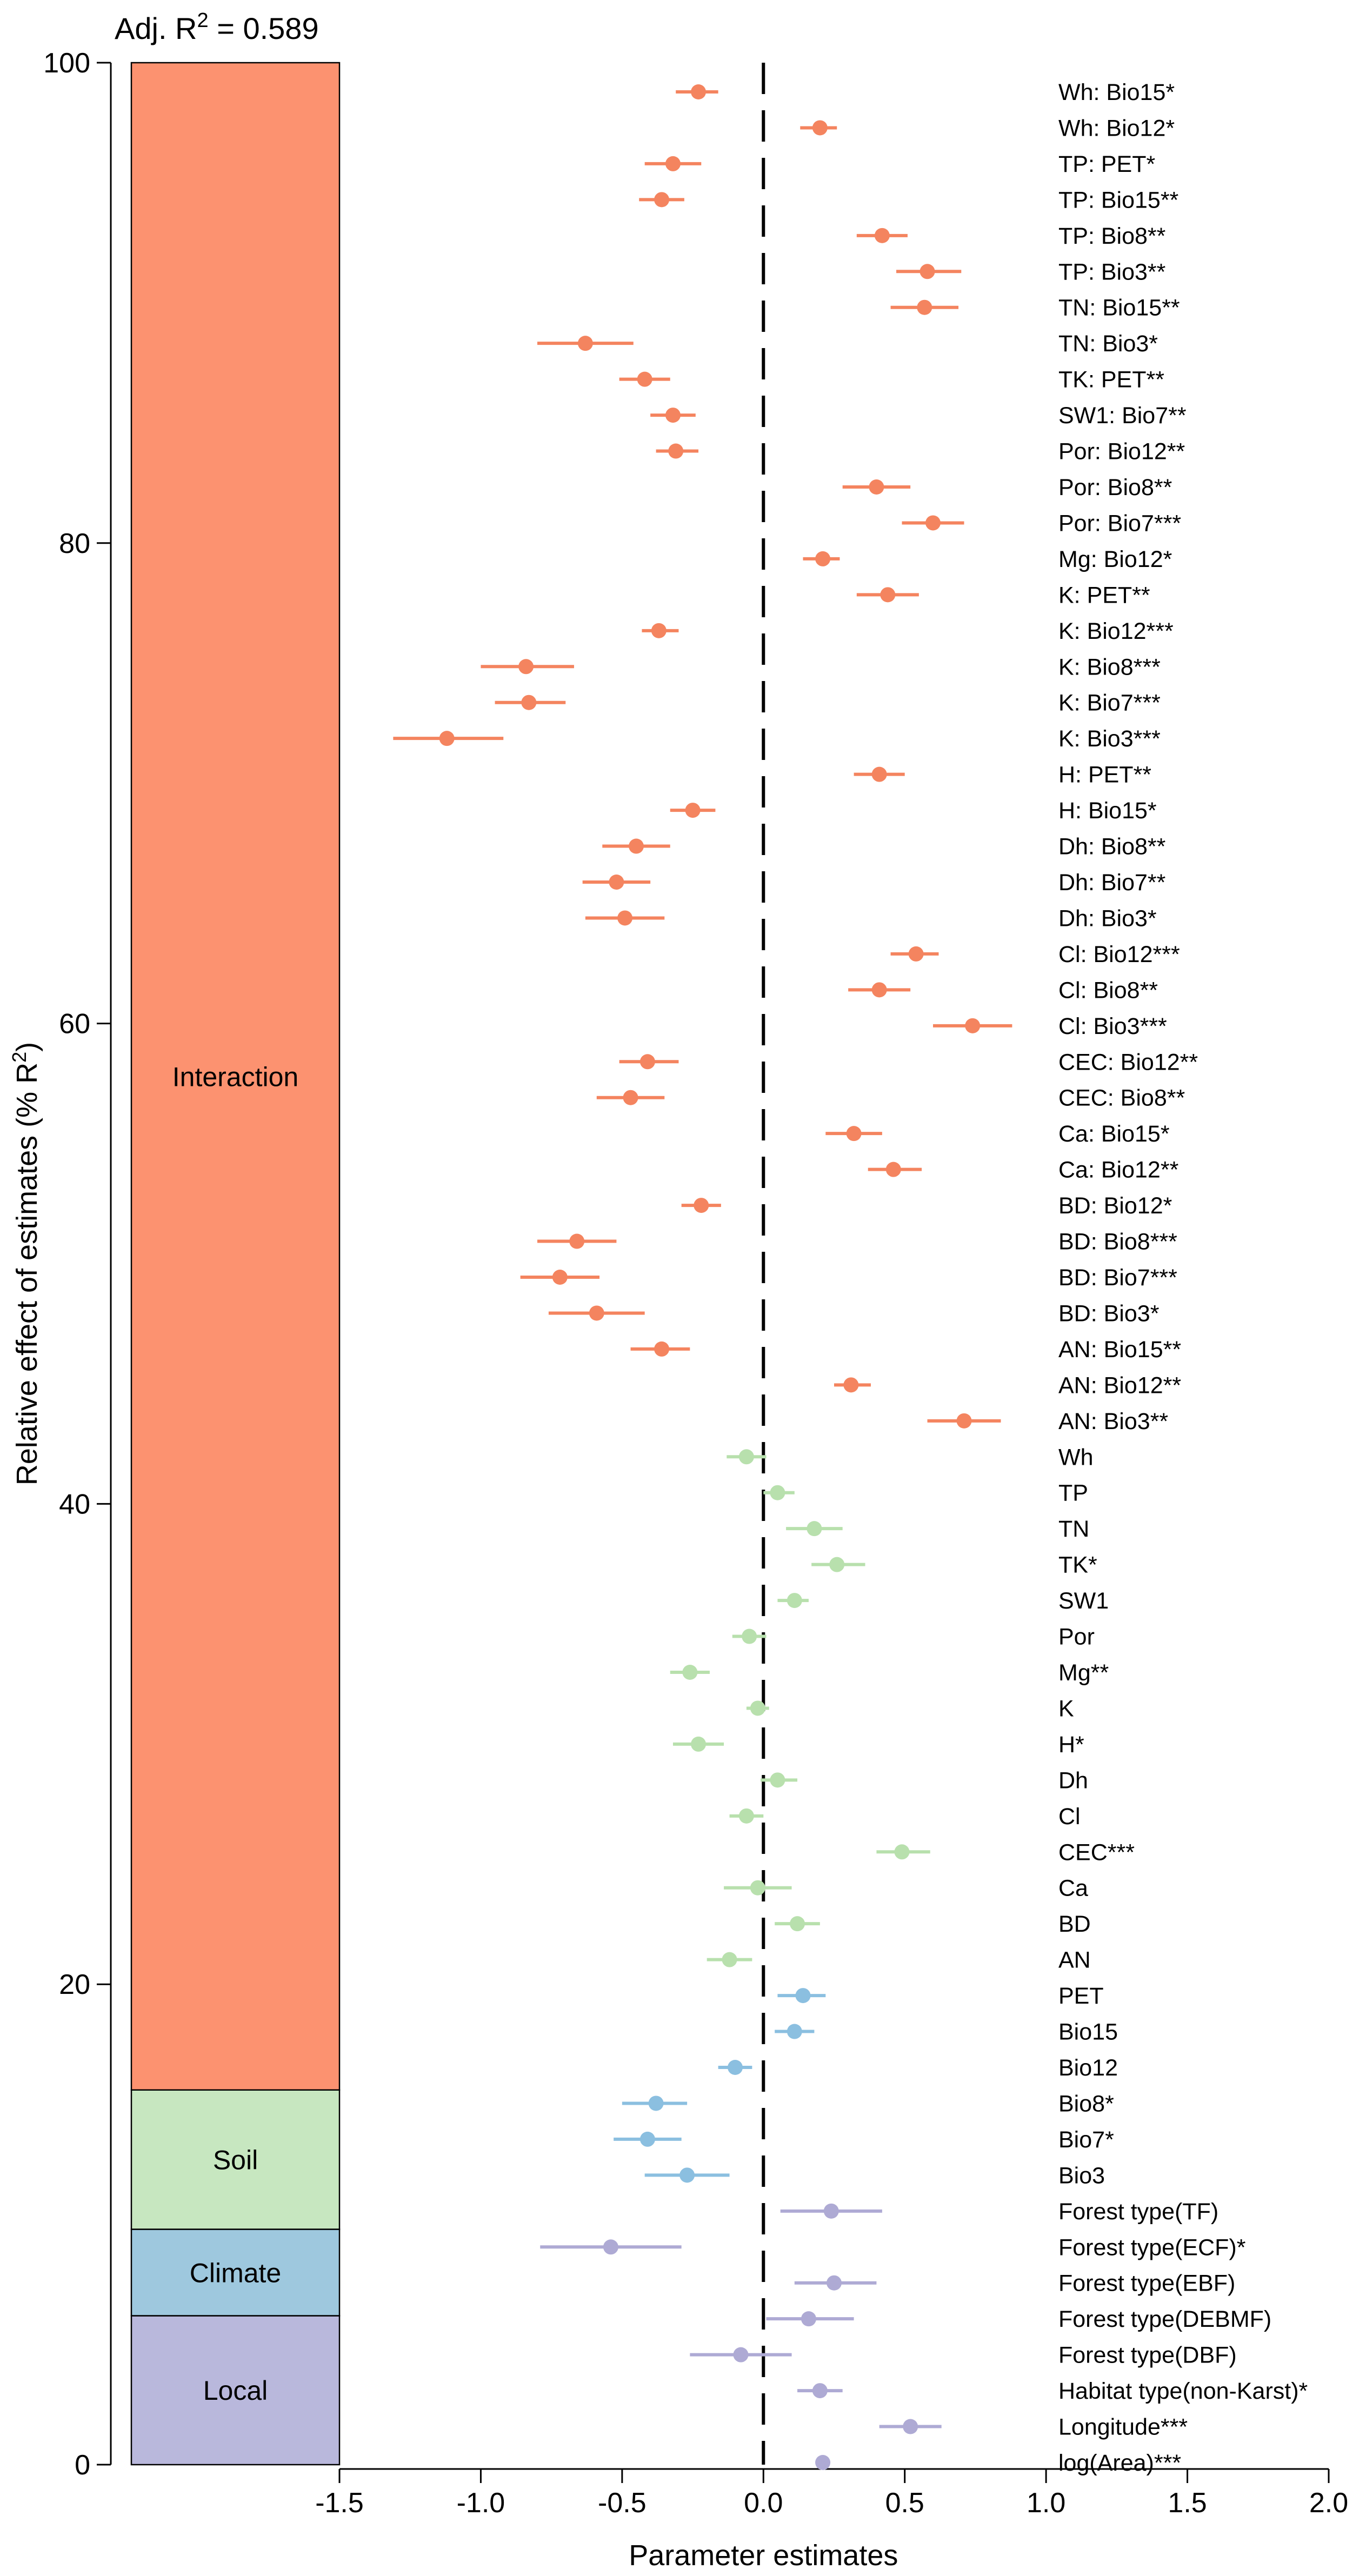 Image resolution: width=1366 pixels, height=2576 pixels. I want to click on term-label: Cl: Bio8**, so click(1108, 990).